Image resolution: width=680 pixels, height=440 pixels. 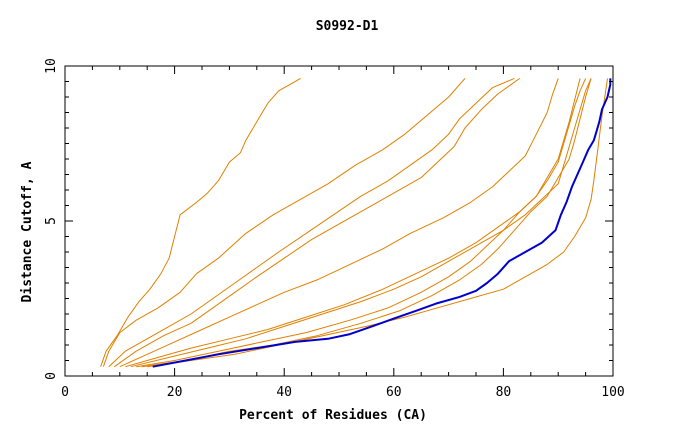 I want to click on y-tick-label: 0, so click(x=51, y=376).